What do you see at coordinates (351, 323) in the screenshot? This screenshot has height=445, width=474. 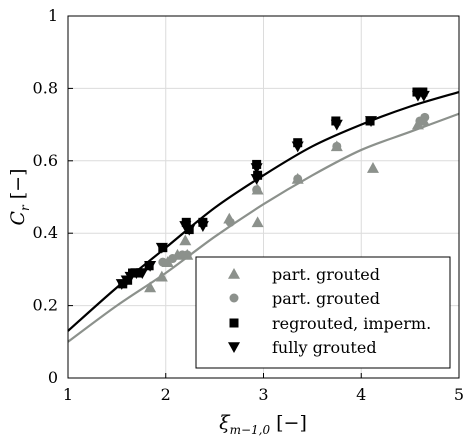 I see `legend-label-regrouted-imperm: regrouted, imperm.` at bounding box center [351, 323].